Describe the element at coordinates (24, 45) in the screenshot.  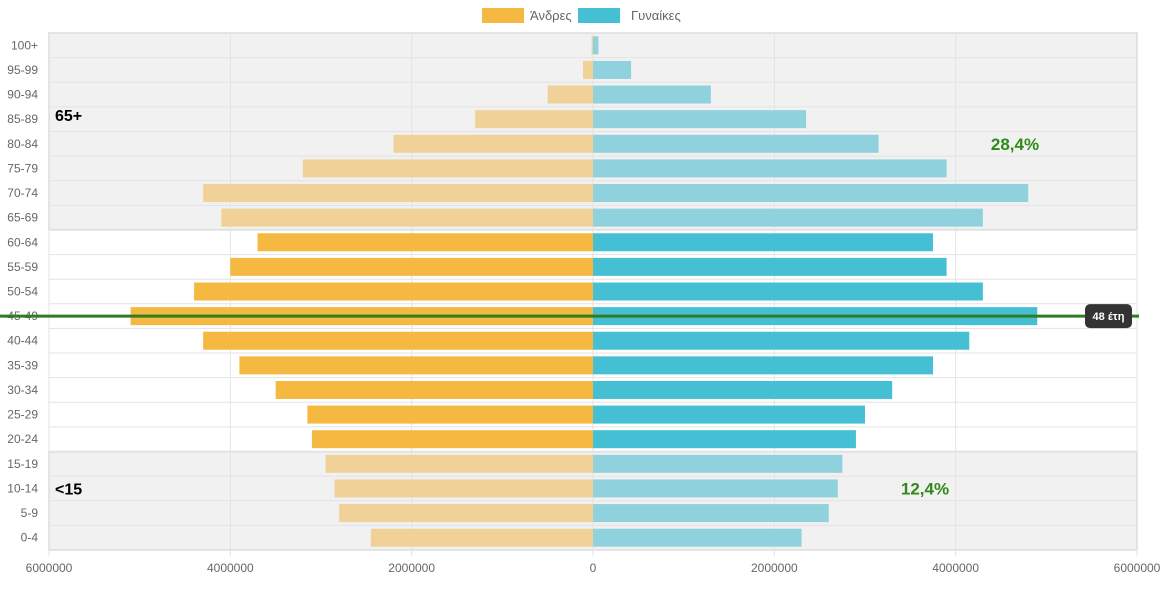
I see `y-tick-label: 100+` at that location.